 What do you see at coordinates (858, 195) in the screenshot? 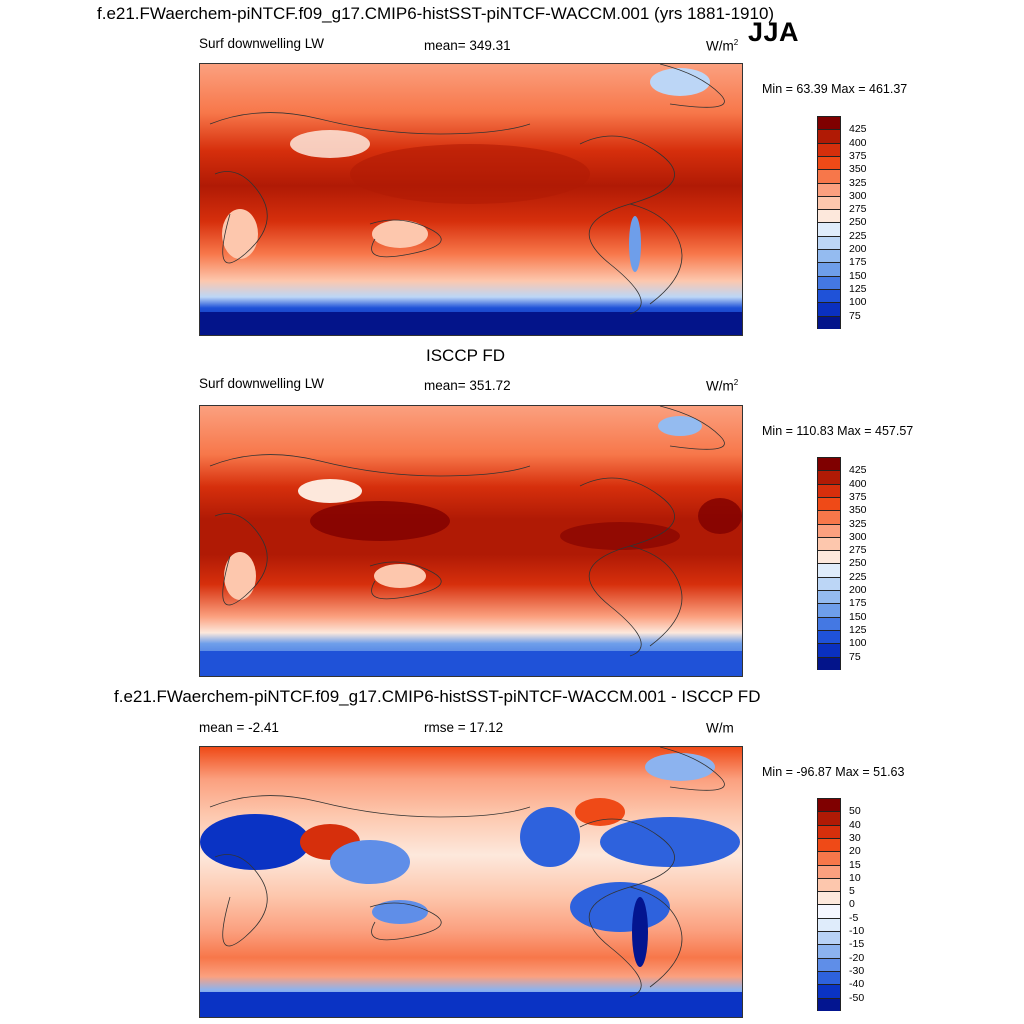
I see `colorbar-tick-label: 300` at bounding box center [858, 195].